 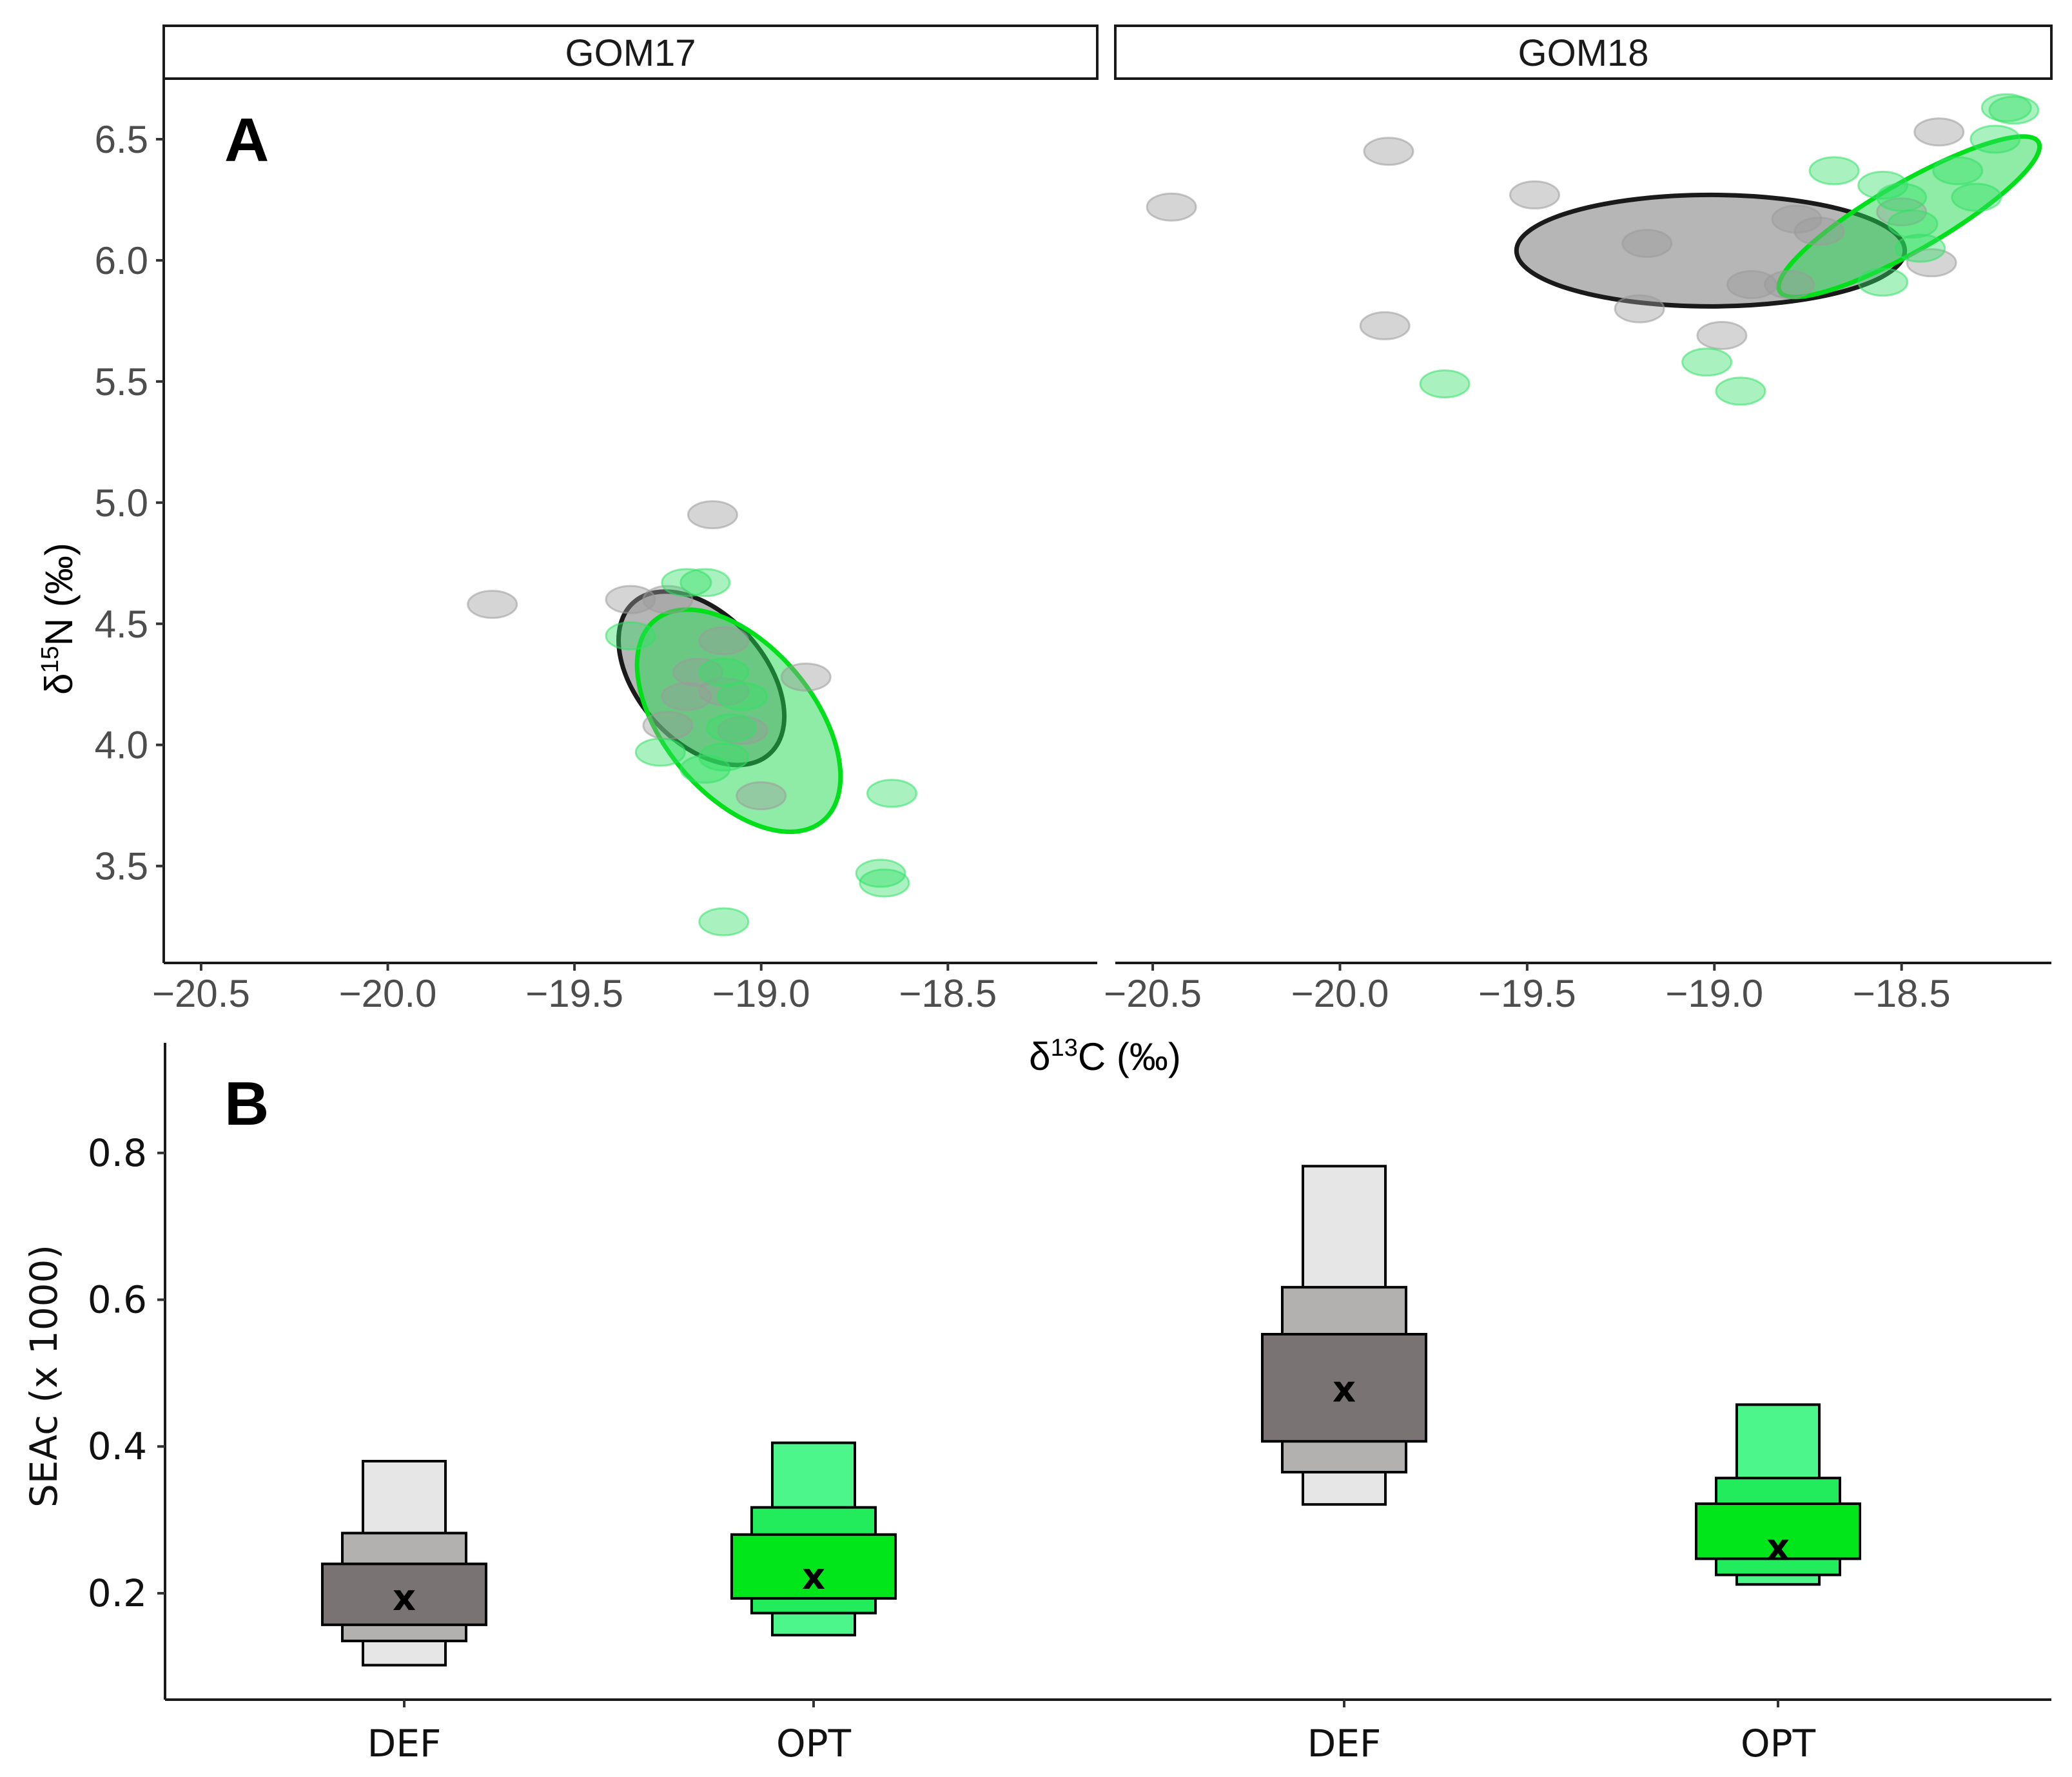 I want to click on facet-label-gom17: GOM17, so click(x=630, y=53).